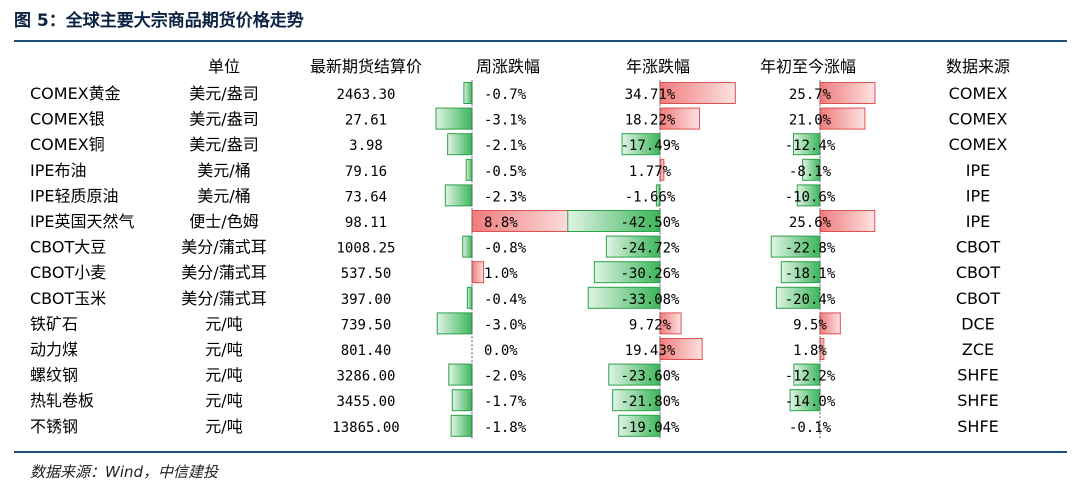 This screenshot has height=489, width=1080. Describe the element at coordinates (650, 223) in the screenshot. I see `row-annual-change: -42.50%` at that location.